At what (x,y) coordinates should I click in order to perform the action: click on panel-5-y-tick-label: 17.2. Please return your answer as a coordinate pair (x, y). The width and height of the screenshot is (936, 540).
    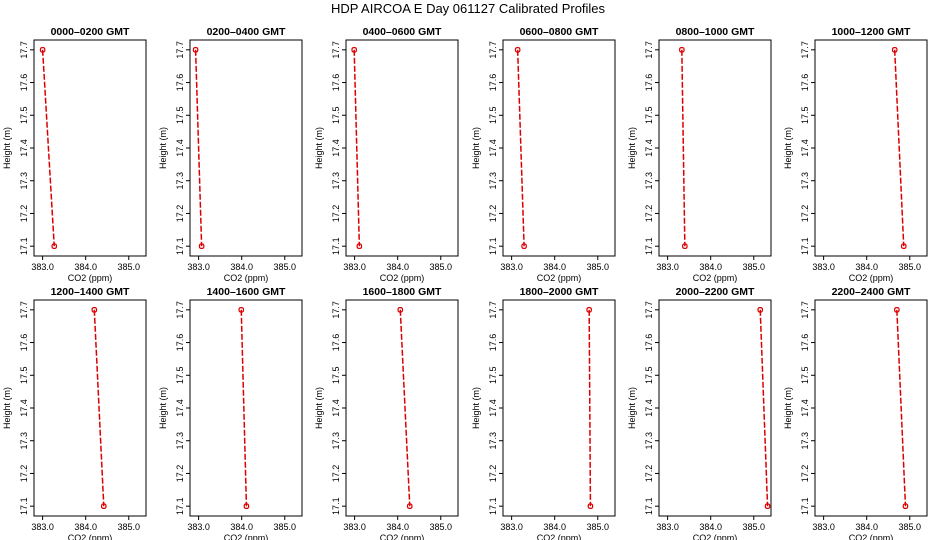
    Looking at the image, I should click on (649, 214).